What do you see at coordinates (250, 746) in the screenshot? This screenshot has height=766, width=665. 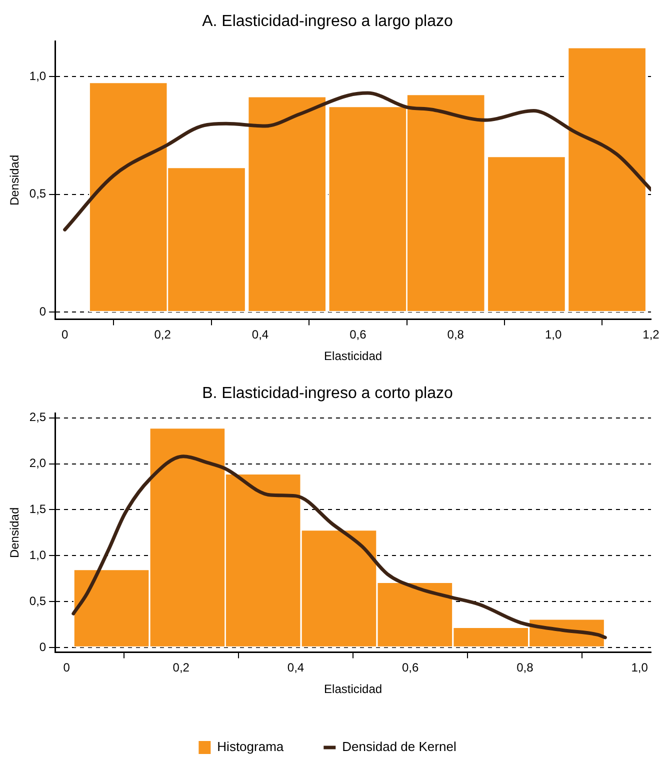 I see `legend-label: Histograma` at bounding box center [250, 746].